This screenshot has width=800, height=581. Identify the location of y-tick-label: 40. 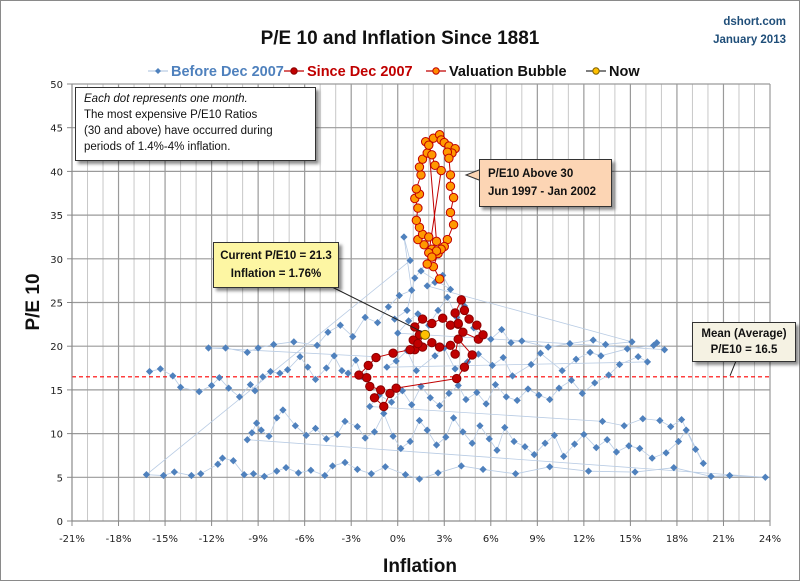
(56, 172).